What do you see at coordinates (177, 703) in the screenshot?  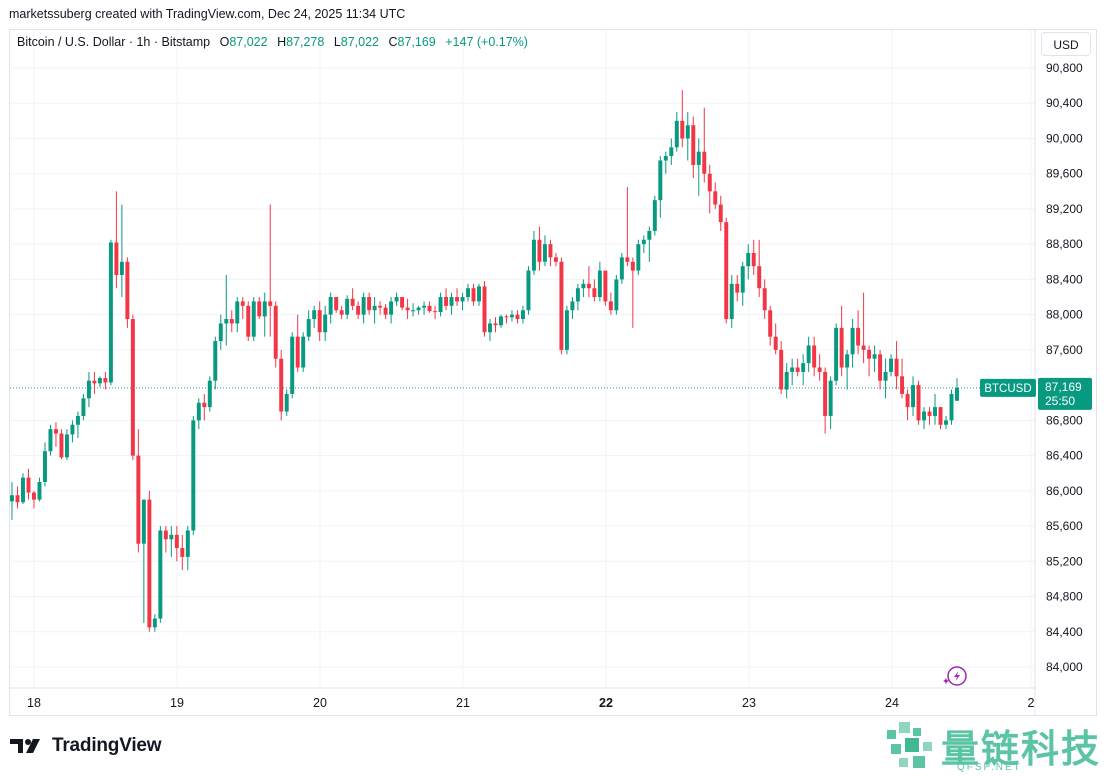 I see `x-tick-label: 19` at bounding box center [177, 703].